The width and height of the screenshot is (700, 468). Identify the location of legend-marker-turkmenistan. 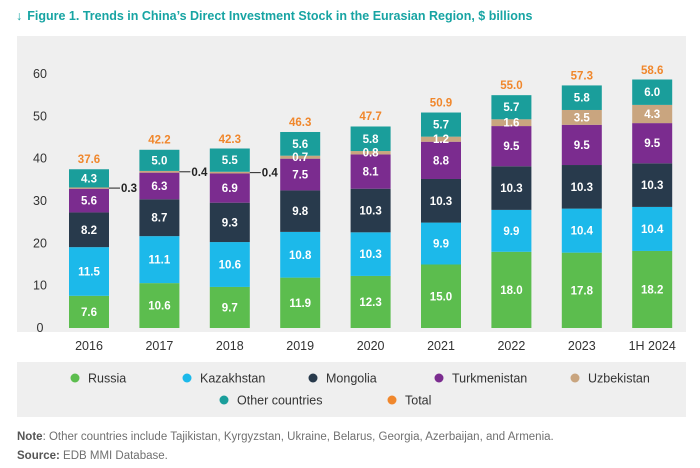
(439, 378).